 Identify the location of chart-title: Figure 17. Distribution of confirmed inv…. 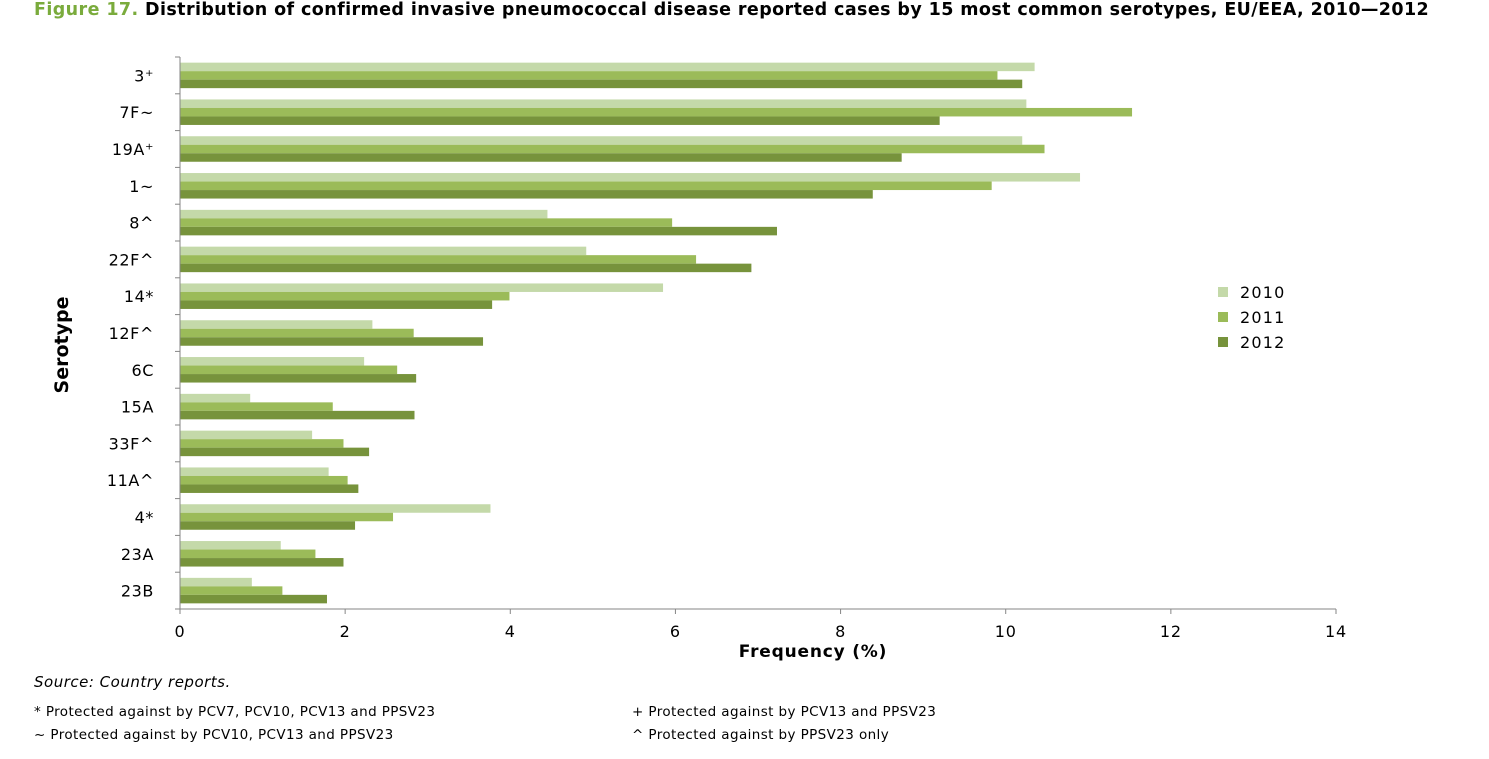
(744, 10).